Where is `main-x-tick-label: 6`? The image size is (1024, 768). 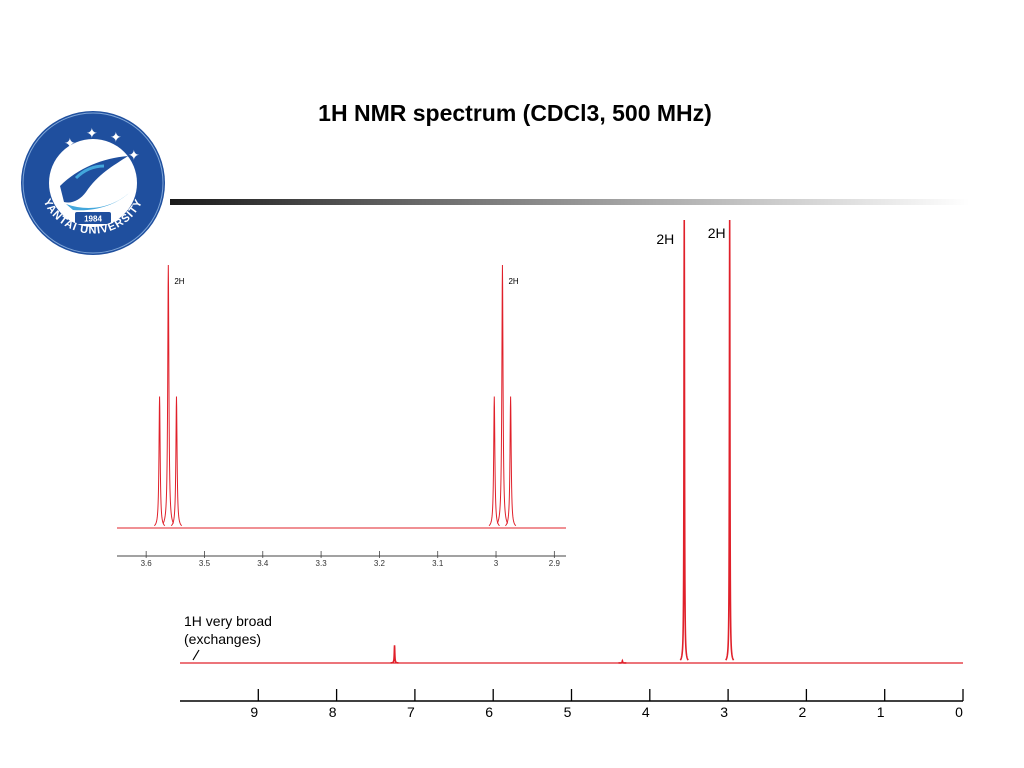 main-x-tick-label: 6 is located at coordinates (489, 712).